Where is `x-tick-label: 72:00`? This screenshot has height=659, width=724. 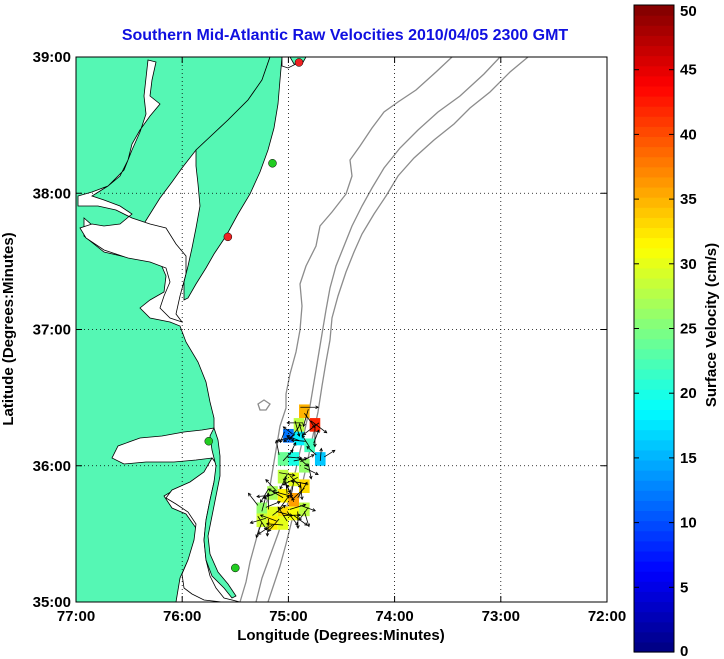 x-tick-label: 72:00 is located at coordinates (607, 616).